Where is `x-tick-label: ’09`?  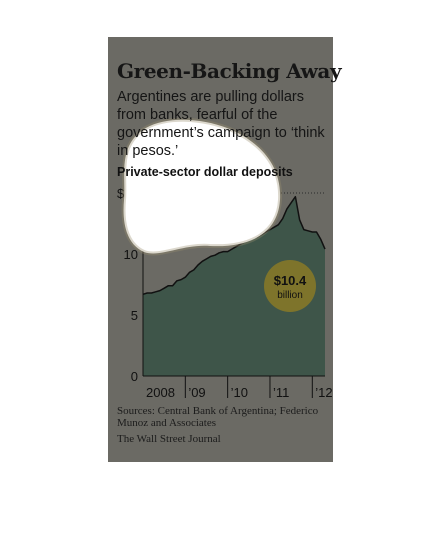
x-tick-label: ’09 is located at coordinates (196, 392).